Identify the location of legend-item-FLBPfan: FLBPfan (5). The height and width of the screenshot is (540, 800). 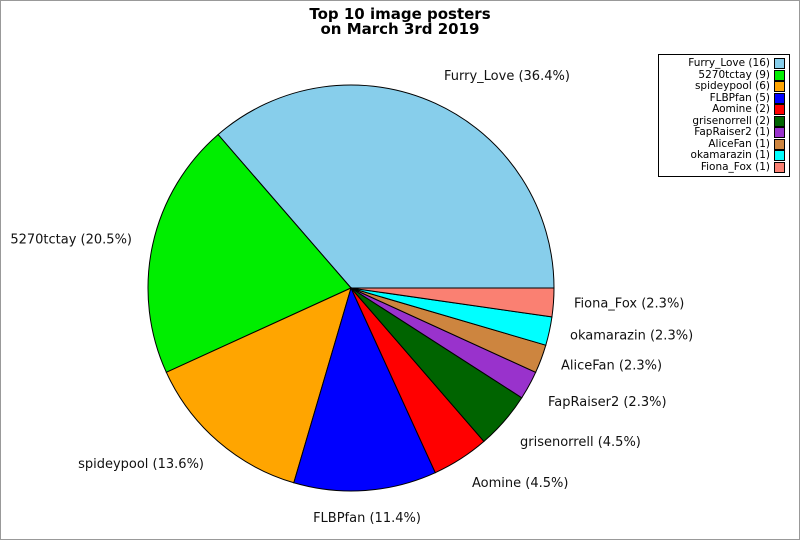
(723, 98).